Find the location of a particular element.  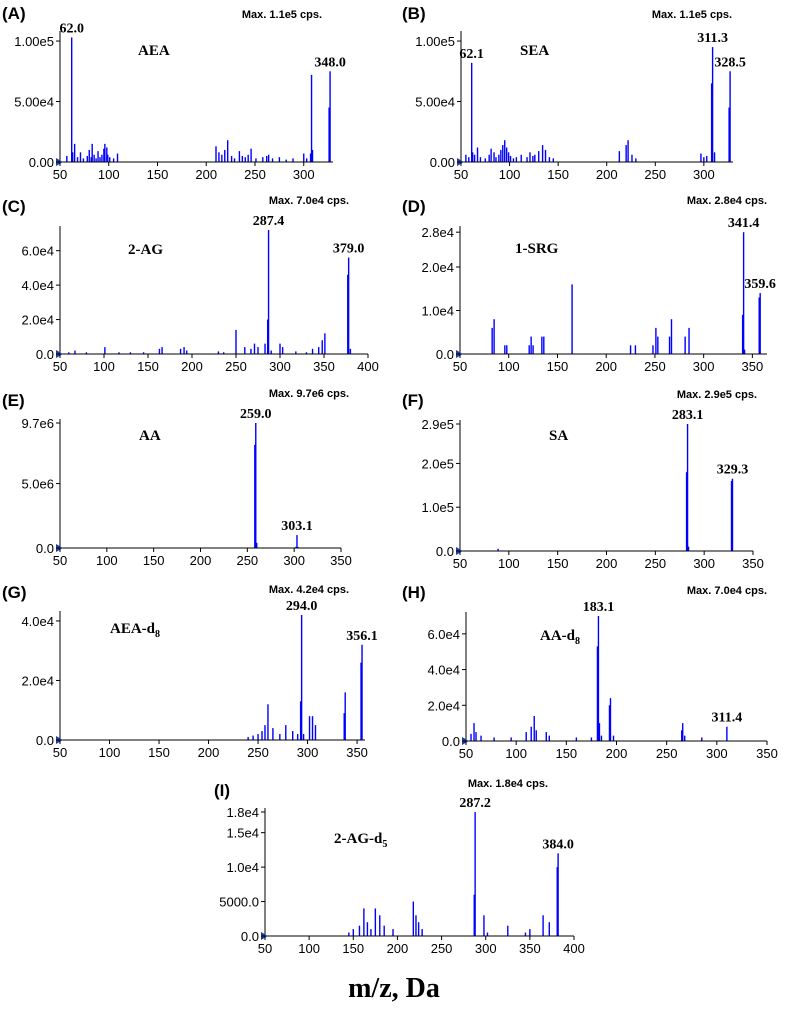

peak-label: 328.5 is located at coordinates (730, 62).